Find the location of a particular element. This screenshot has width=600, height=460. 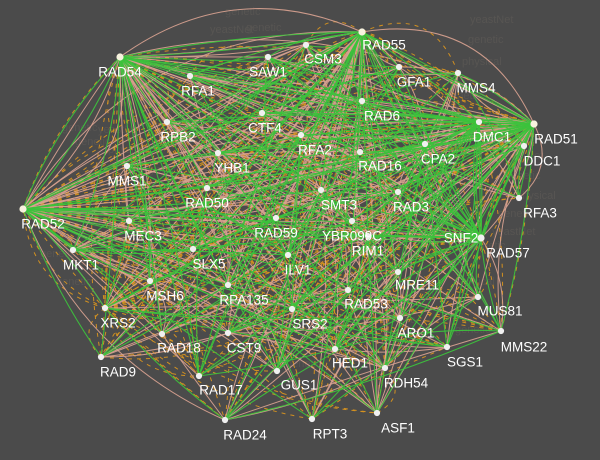

graph-node-mkt1 is located at coordinates (73, 250).